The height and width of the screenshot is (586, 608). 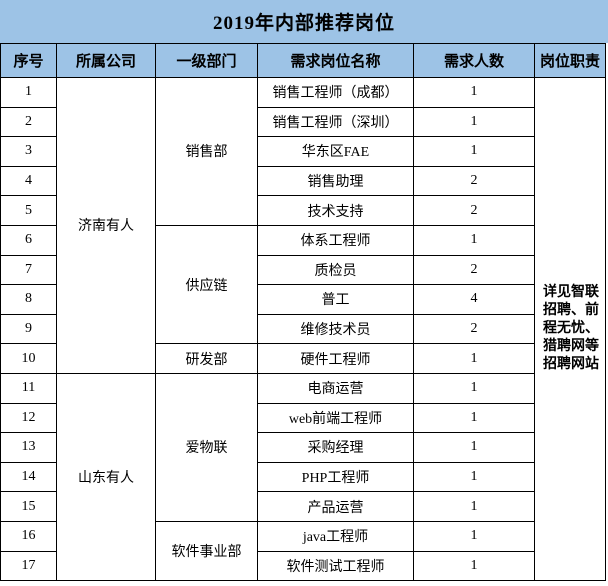 I want to click on position-cell: 体系工程师, so click(x=335, y=240).